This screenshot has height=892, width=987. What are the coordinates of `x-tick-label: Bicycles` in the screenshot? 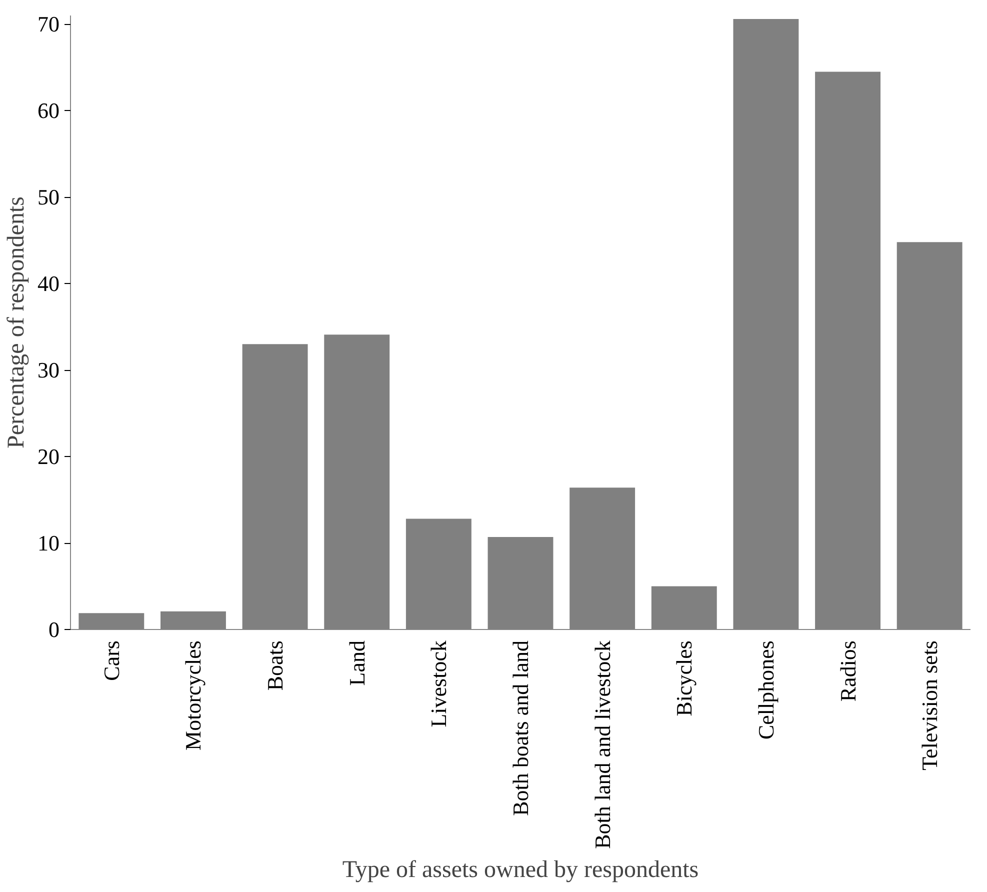 It's located at (684, 678).